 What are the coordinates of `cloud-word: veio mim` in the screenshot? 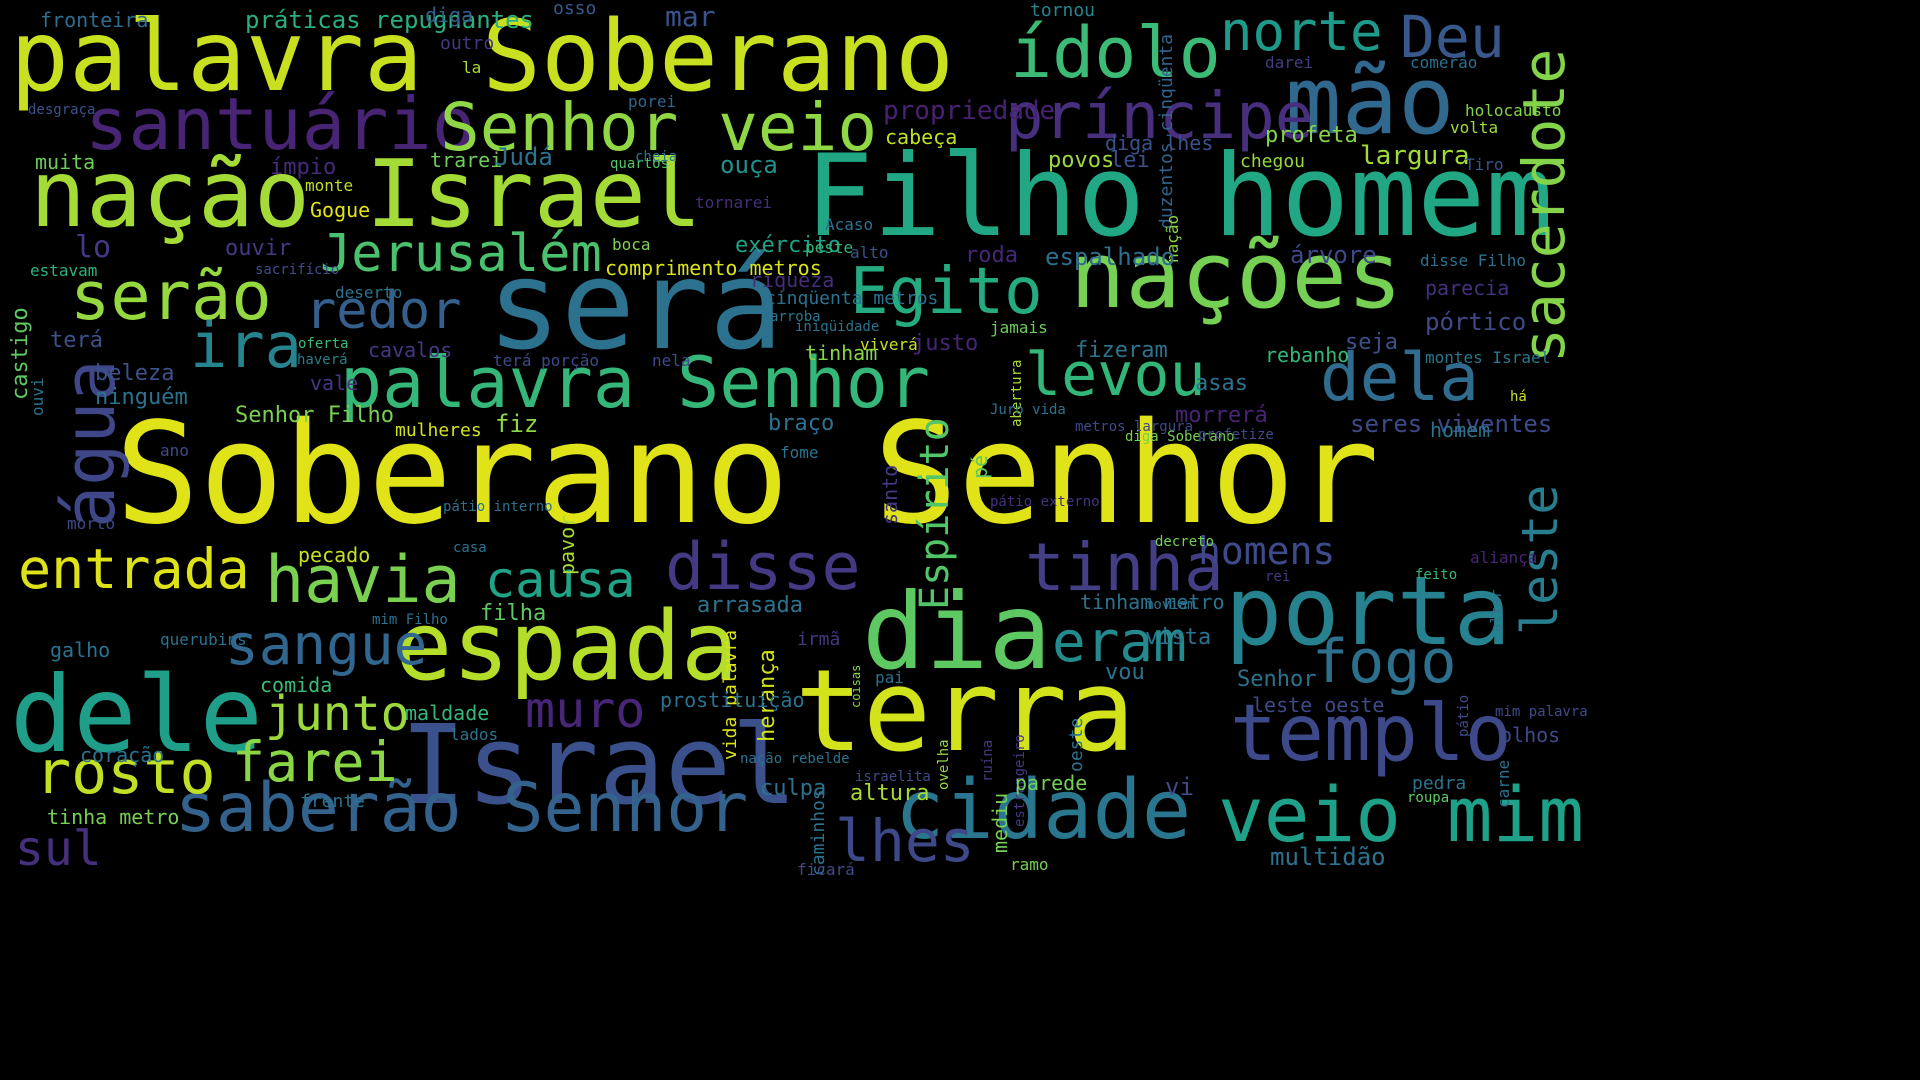 It's located at (1401, 814).